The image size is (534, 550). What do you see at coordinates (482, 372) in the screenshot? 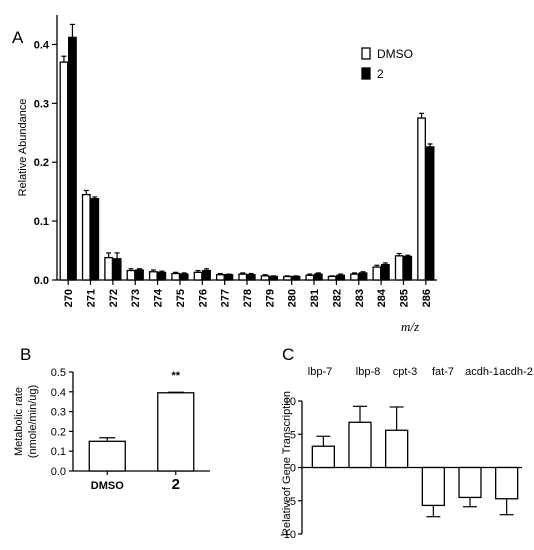
I see `chart-c-category-label: acdh-1` at bounding box center [482, 372].